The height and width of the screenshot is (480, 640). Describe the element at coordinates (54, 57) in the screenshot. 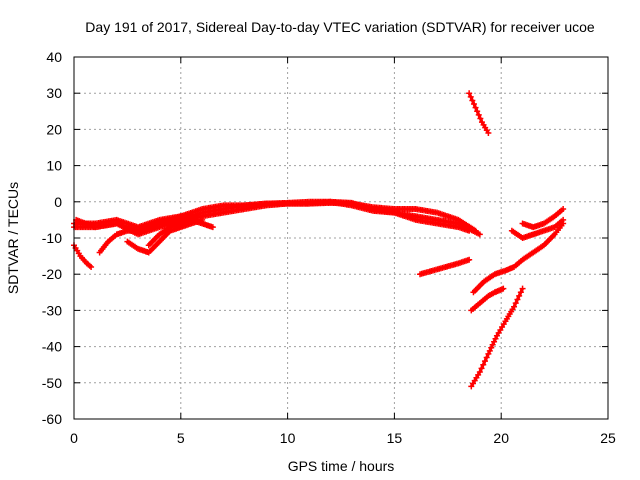

I see `y-tick-label: 40` at that location.